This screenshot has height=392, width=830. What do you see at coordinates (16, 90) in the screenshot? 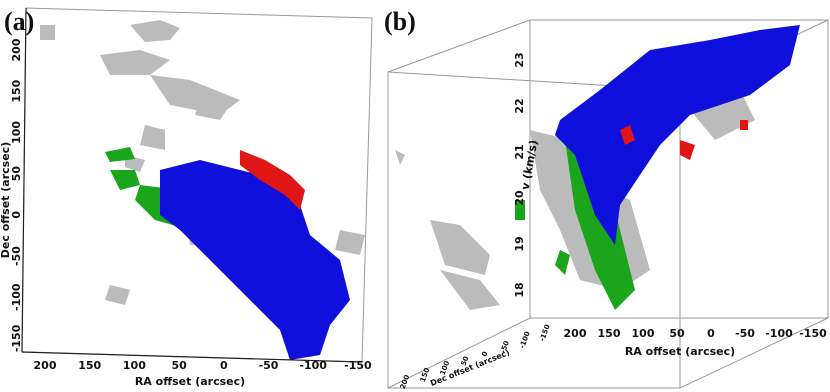
I see `y-tick-label: 150` at bounding box center [16, 90].